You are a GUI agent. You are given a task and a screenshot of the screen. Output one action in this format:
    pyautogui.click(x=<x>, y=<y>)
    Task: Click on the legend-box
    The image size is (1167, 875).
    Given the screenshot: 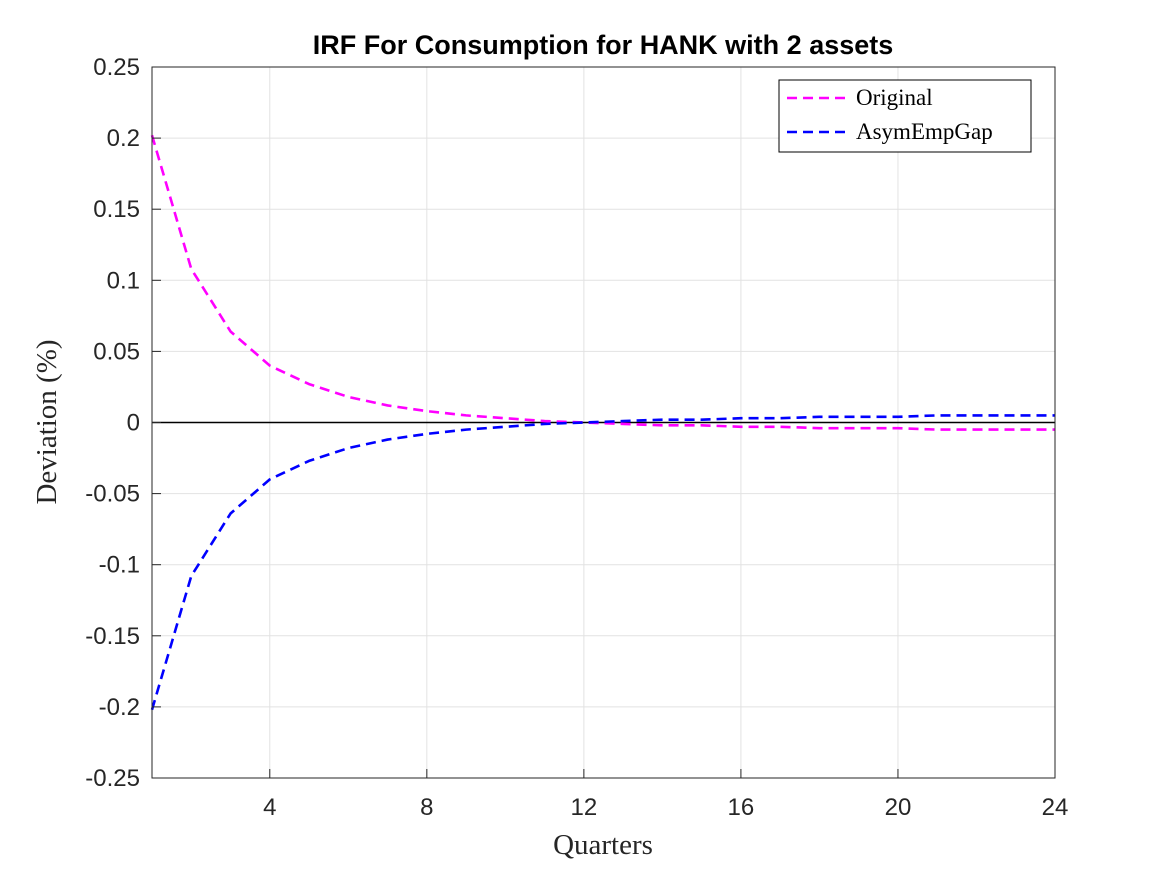 What is the action you would take?
    pyautogui.click(x=905, y=116)
    